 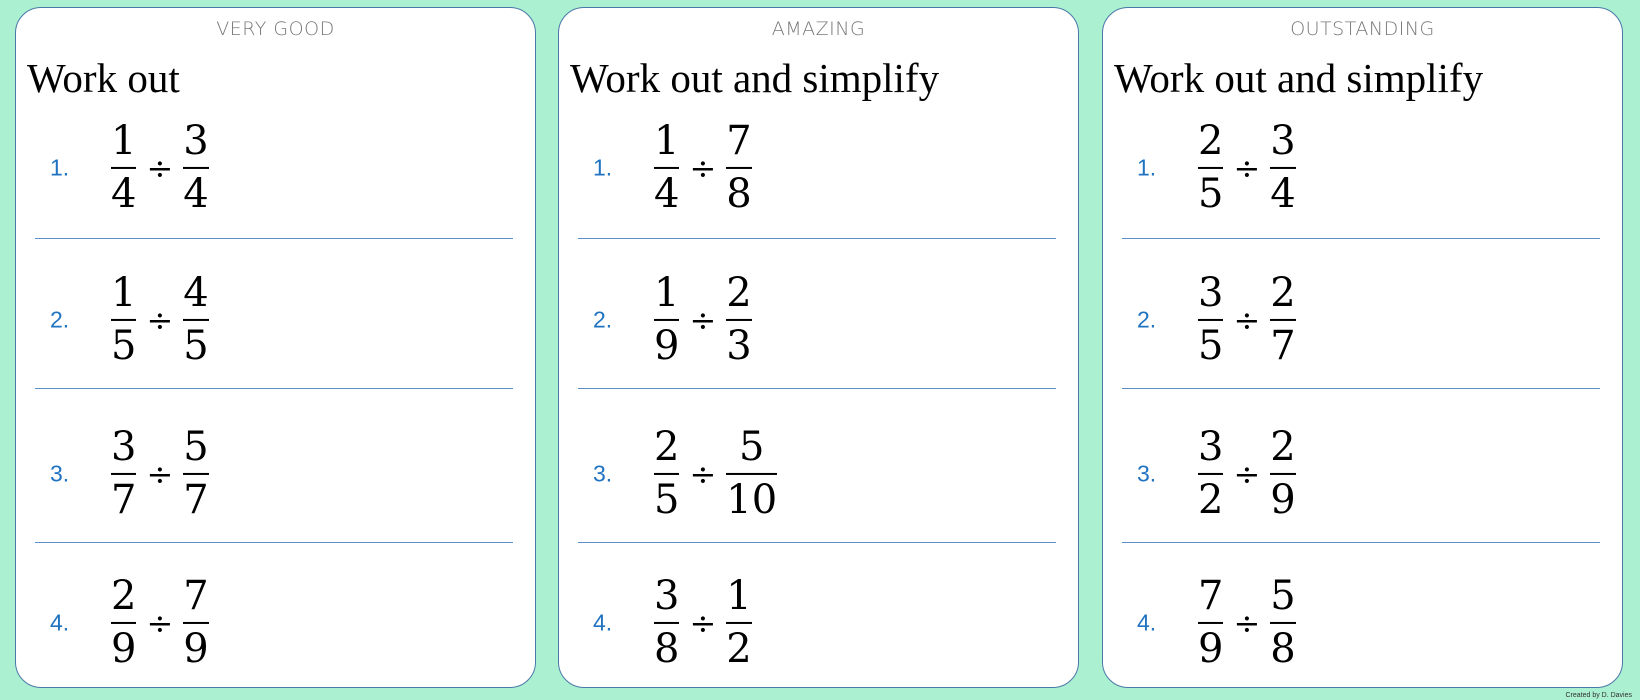 What do you see at coordinates (603, 622) in the screenshot?
I see `question-number: 4.` at bounding box center [603, 622].